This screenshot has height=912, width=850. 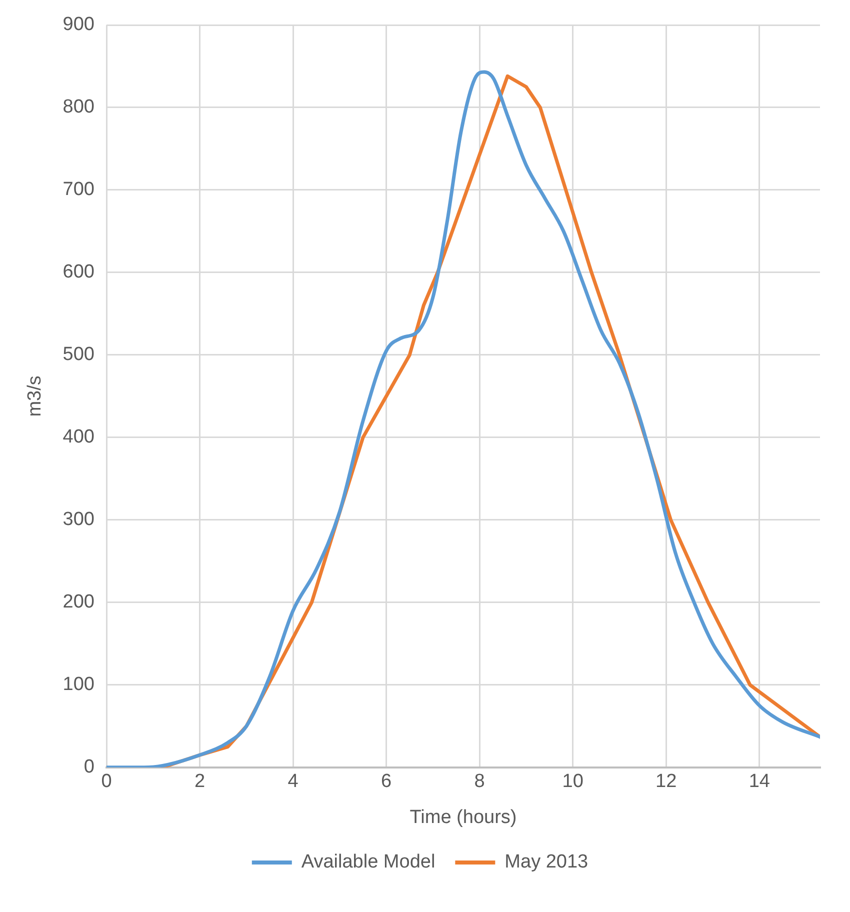 I want to click on y-tick-label: 800, so click(x=78, y=107).